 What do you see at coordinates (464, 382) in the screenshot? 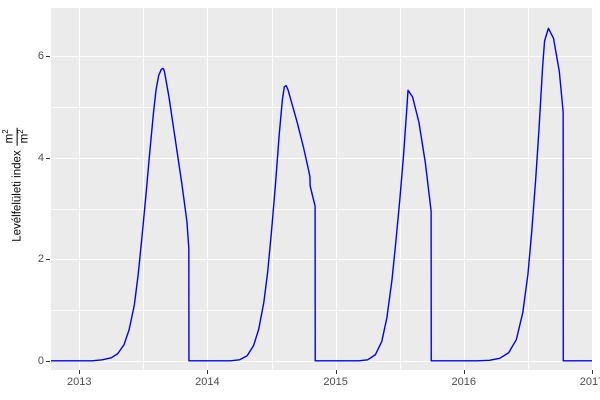
I see `x-axis-tick-label: 2016` at bounding box center [464, 382].